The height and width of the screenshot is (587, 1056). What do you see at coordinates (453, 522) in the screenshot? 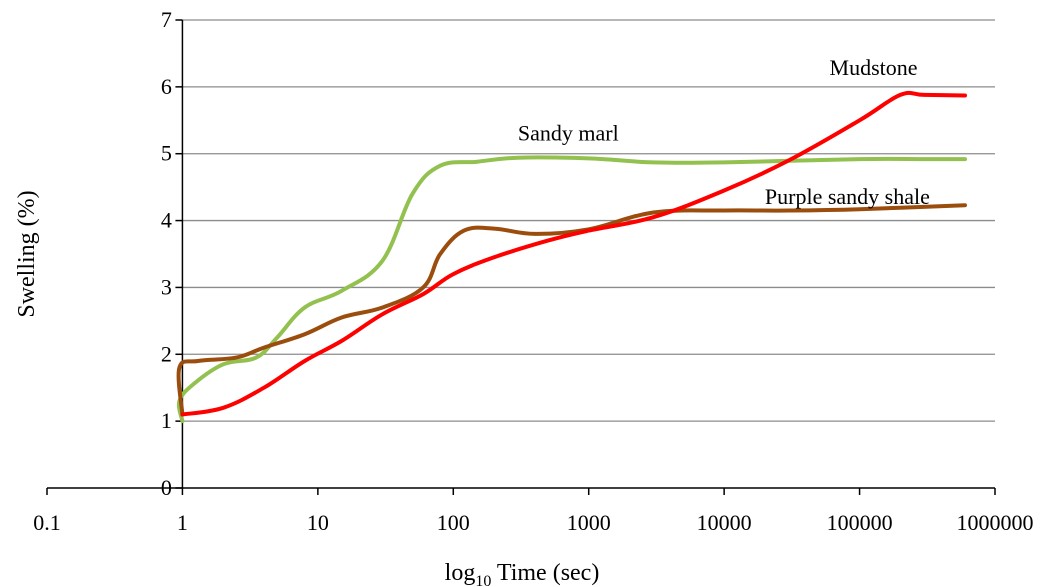
I see `x-tick-label: 100` at bounding box center [453, 522].